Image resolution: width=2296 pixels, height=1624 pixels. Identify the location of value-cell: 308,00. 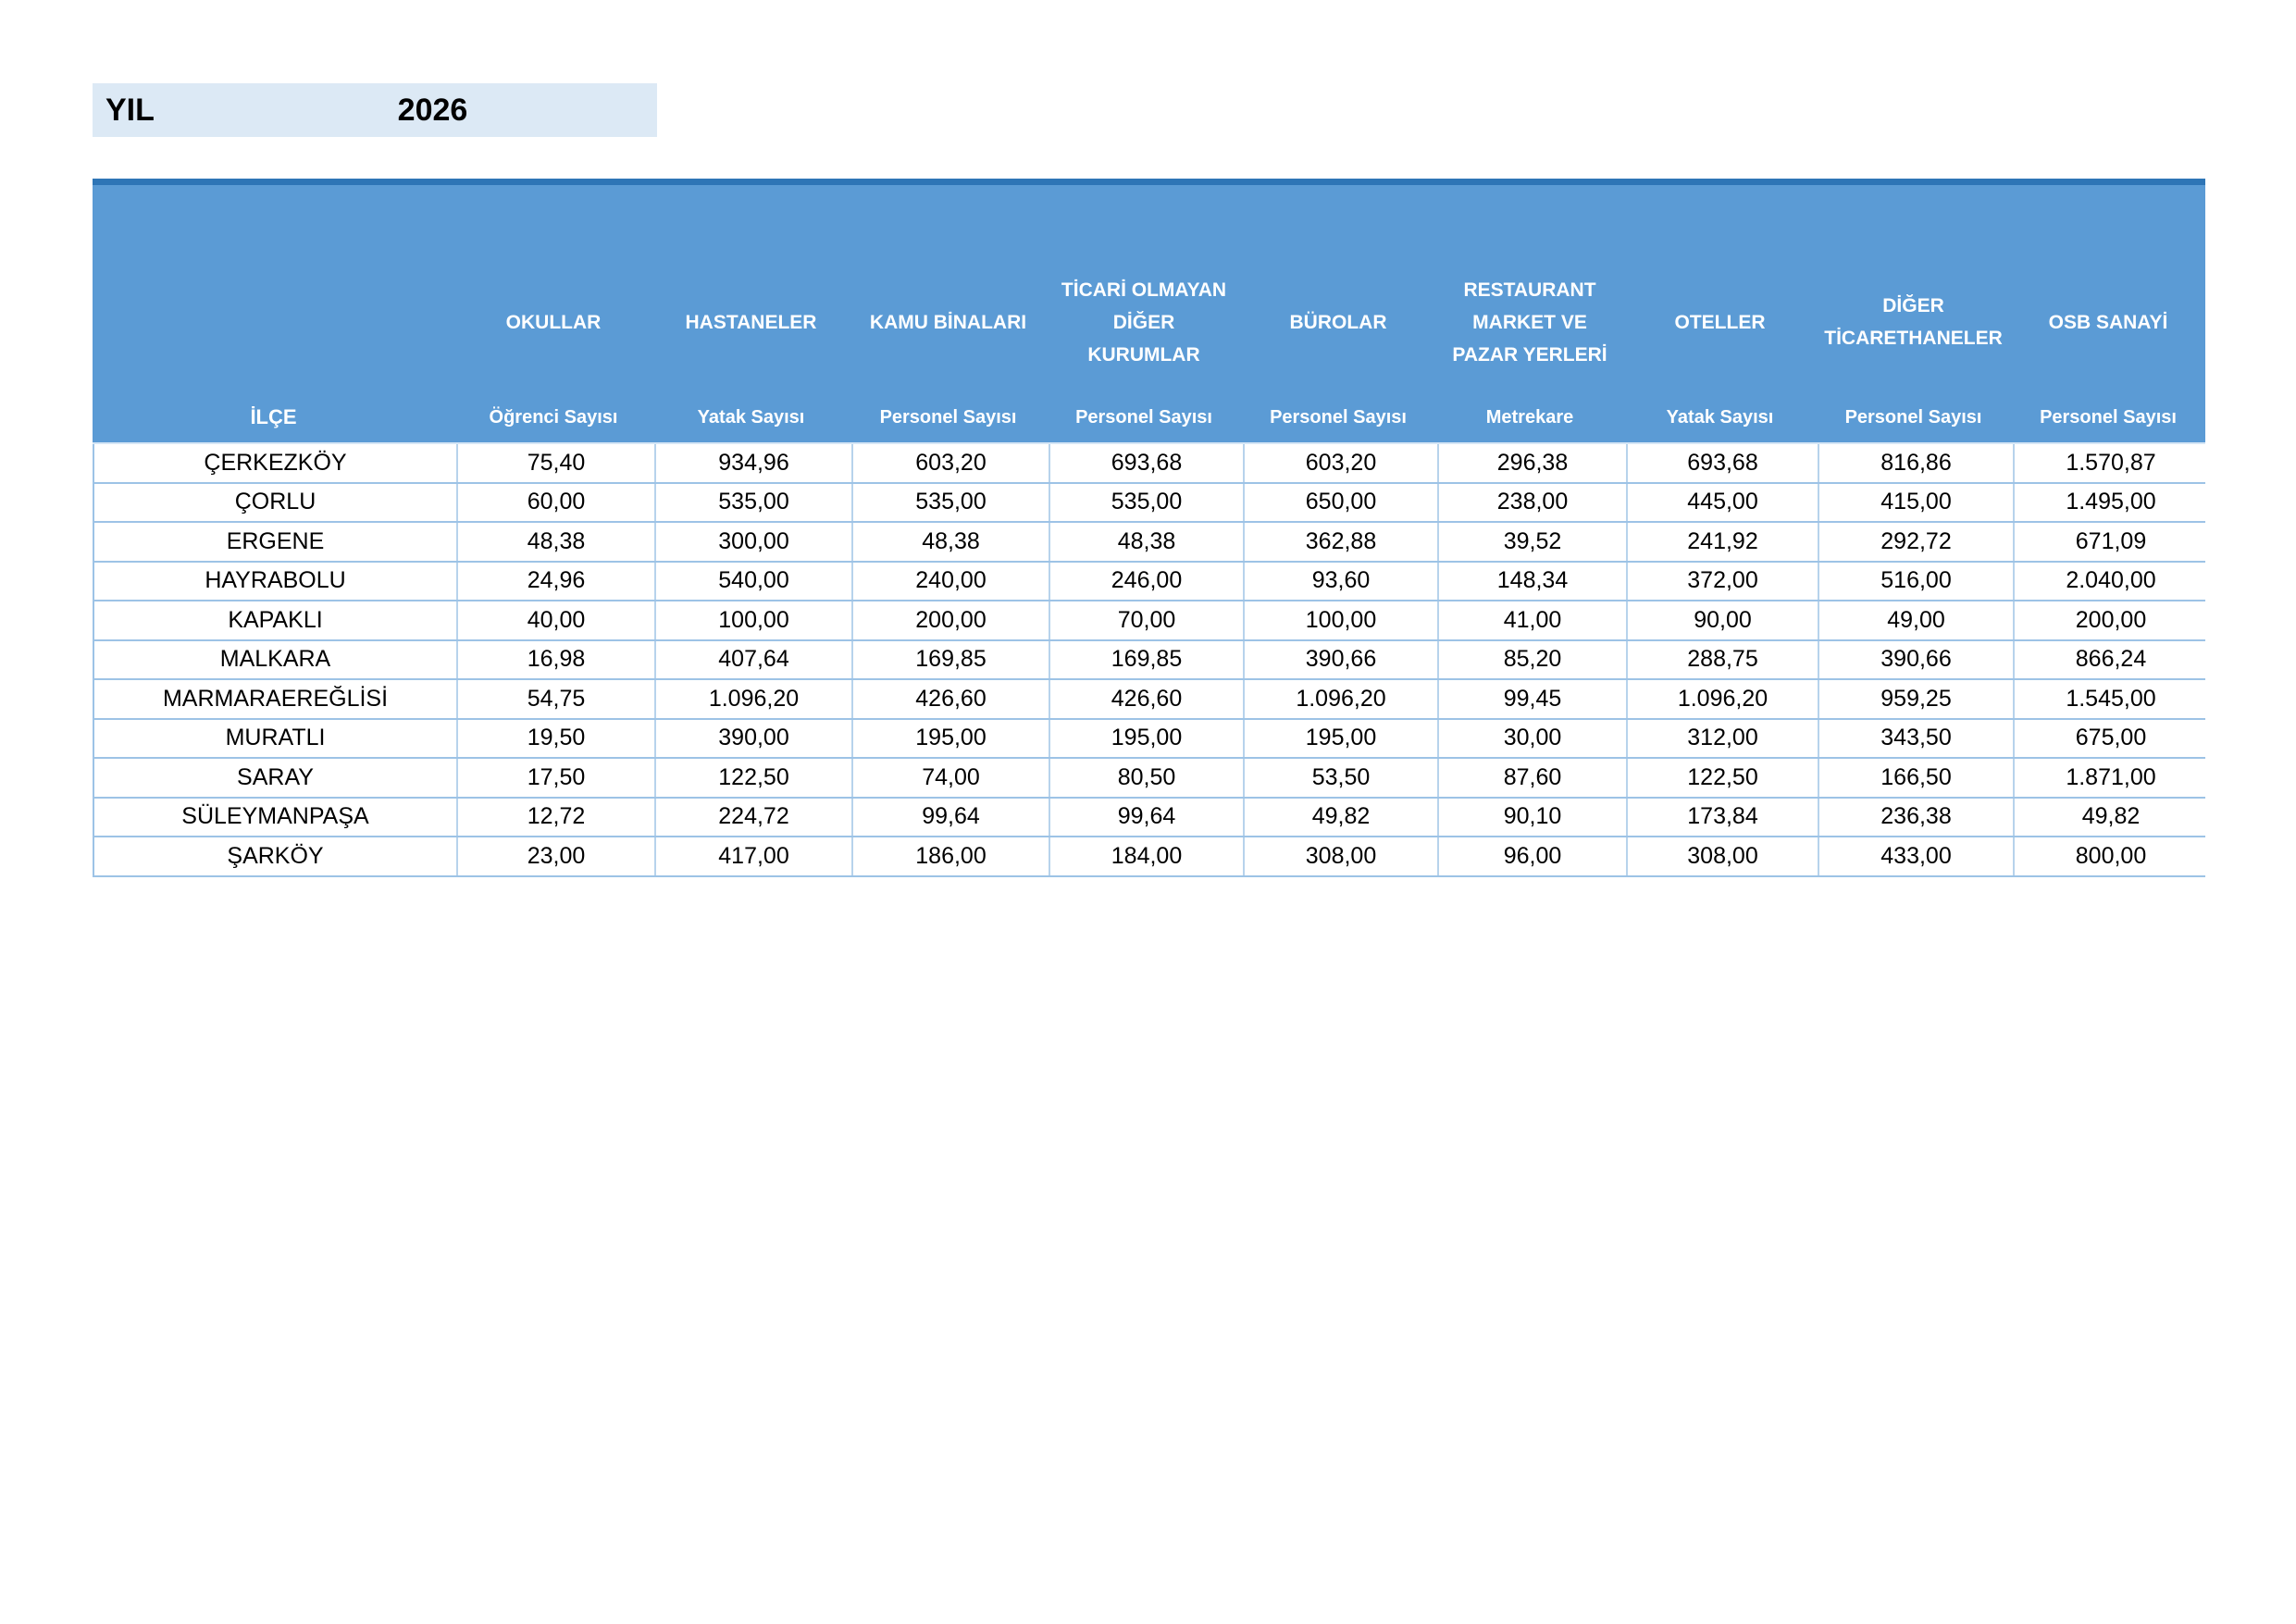
(1722, 856).